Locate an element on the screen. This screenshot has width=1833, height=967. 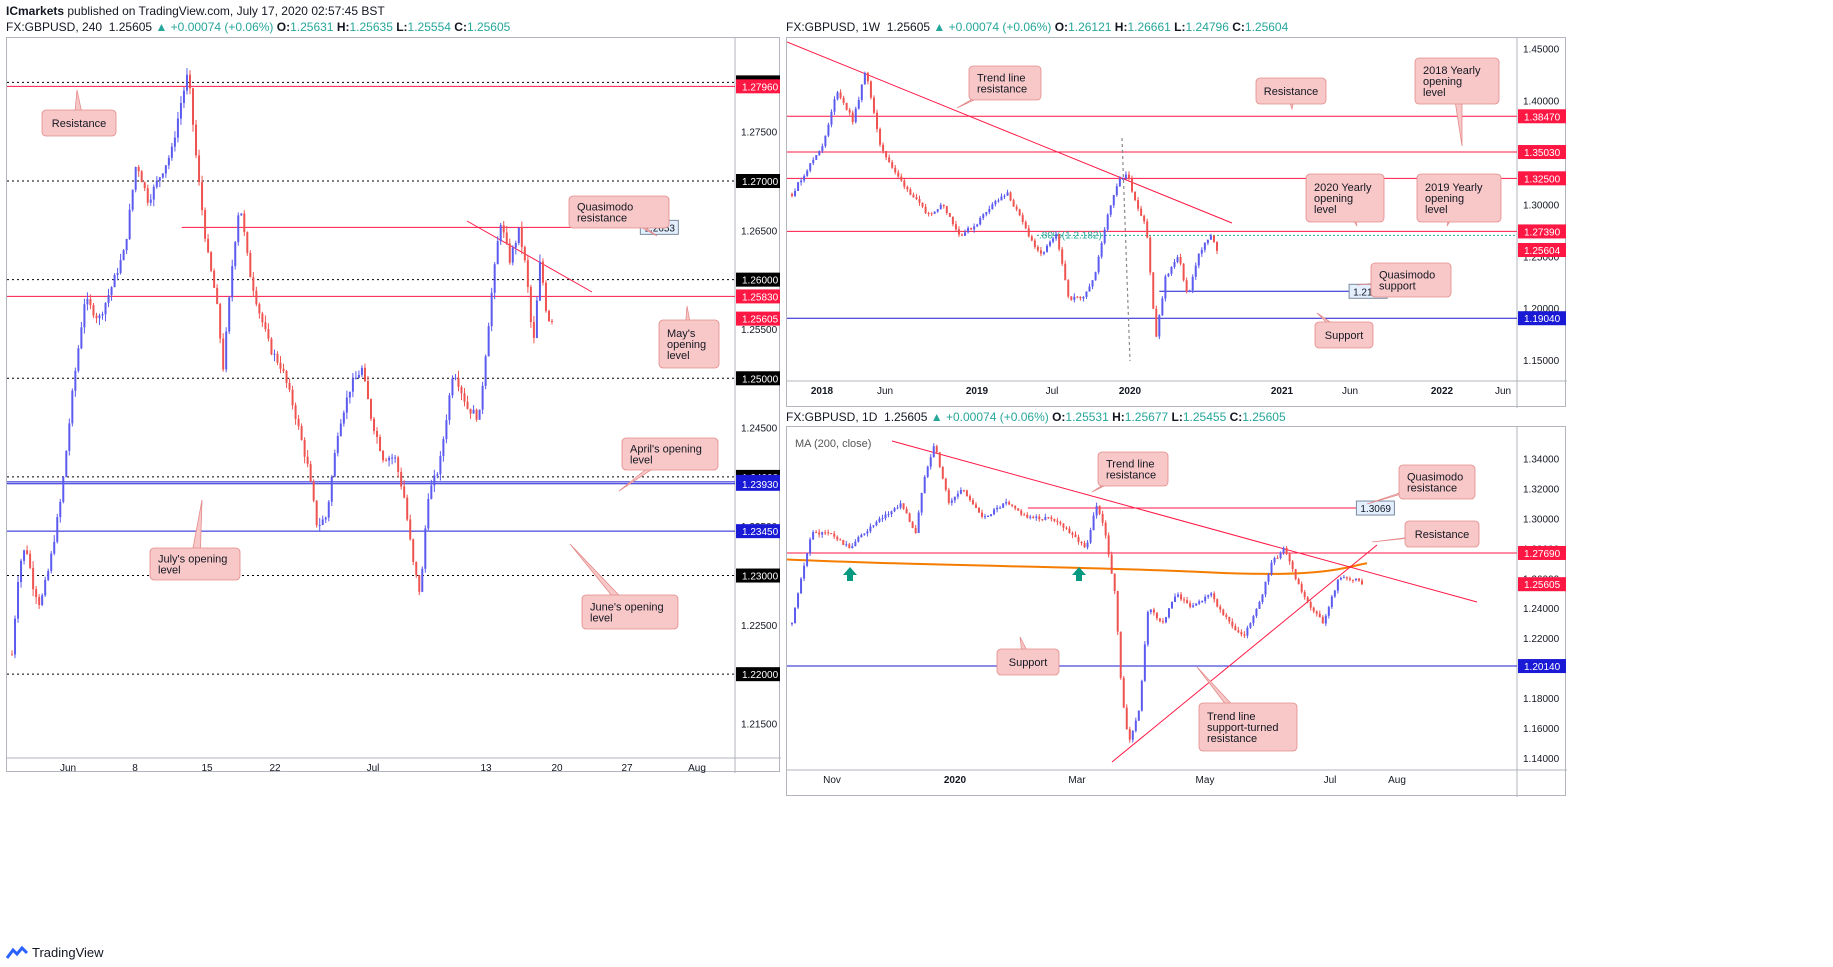
y-tick-label: 1.27500 is located at coordinates (759, 133).